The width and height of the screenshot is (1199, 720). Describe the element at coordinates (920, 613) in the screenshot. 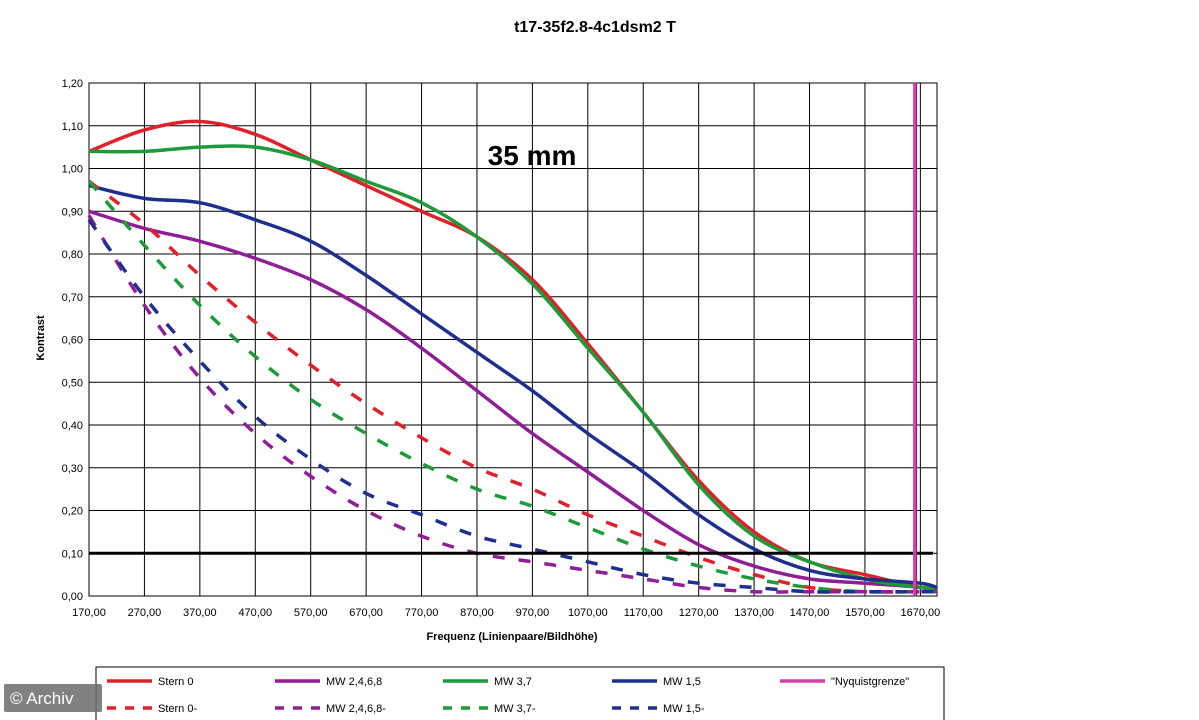

I see `x-tick-label: 1670,00` at that location.